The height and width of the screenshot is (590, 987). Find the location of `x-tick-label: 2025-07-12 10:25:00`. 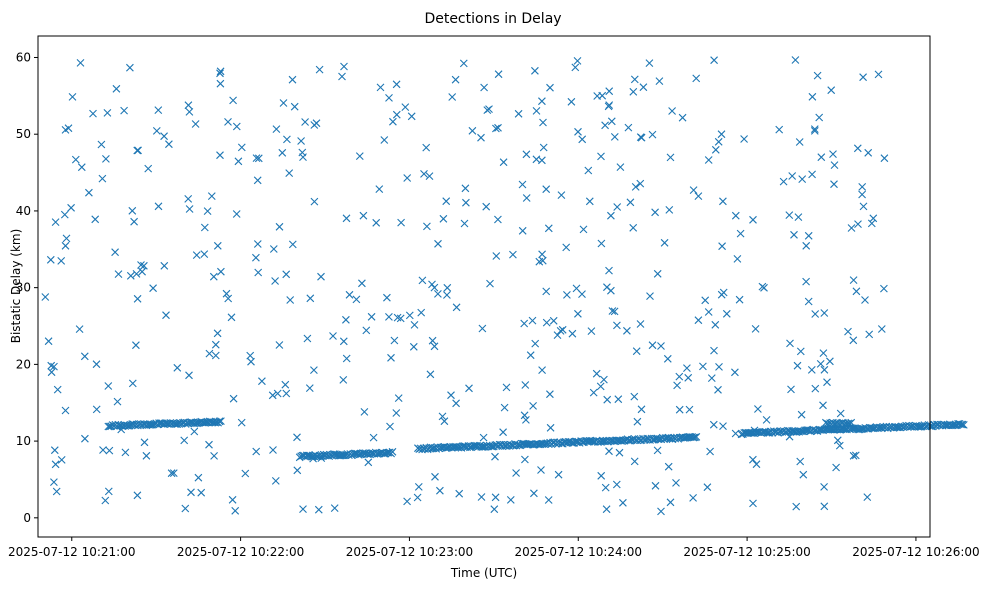

x-tick-label: 2025-07-12 10:25:00 is located at coordinates (746, 552).